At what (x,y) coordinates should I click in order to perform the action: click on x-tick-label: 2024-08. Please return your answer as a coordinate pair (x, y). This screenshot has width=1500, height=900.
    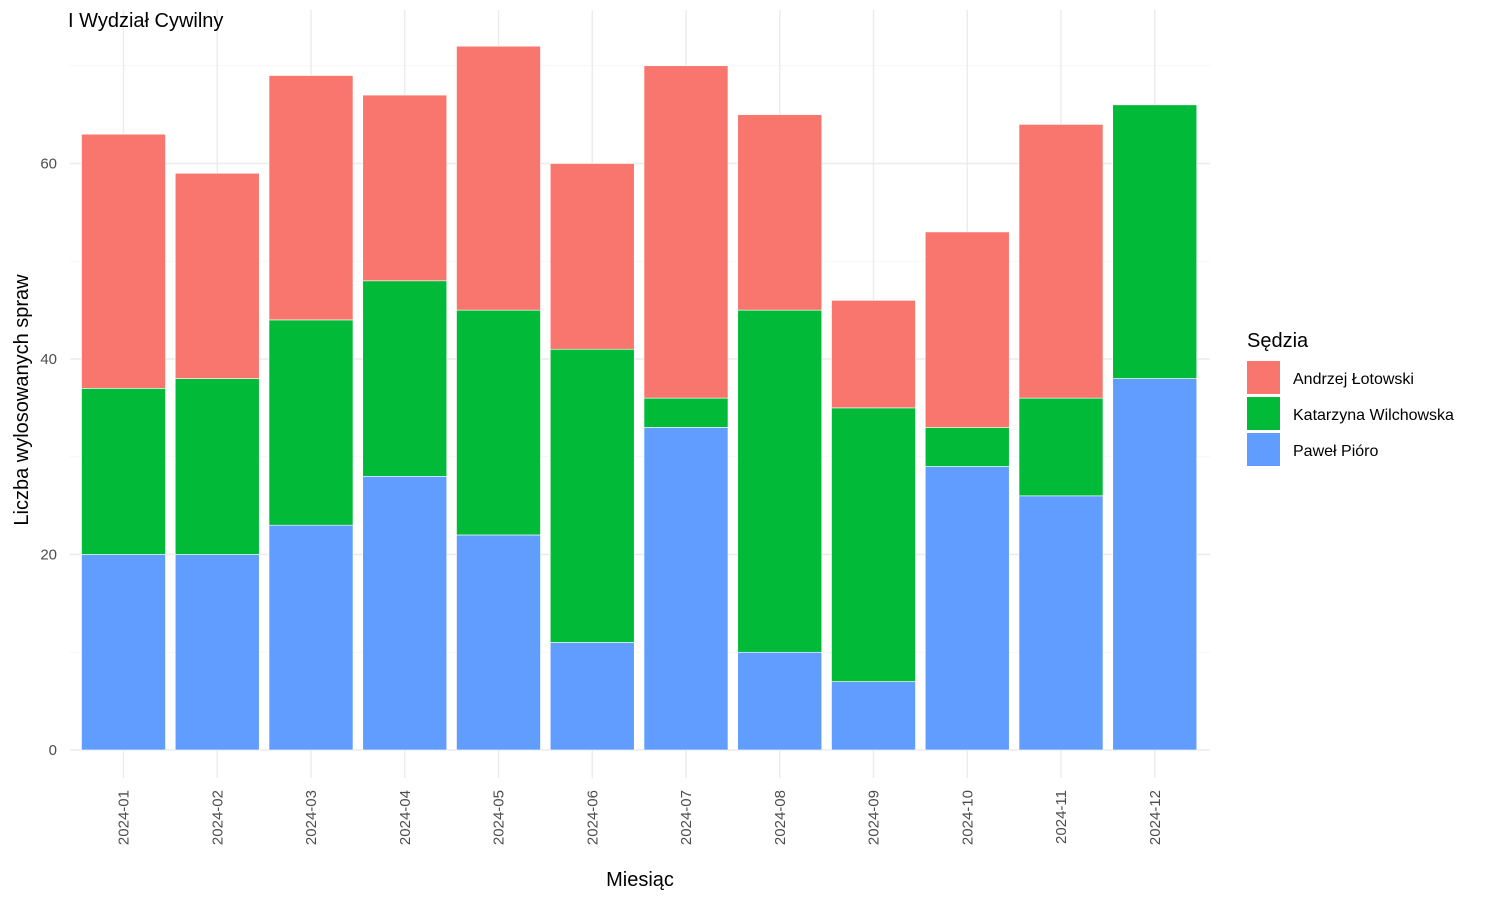
    Looking at the image, I should click on (780, 817).